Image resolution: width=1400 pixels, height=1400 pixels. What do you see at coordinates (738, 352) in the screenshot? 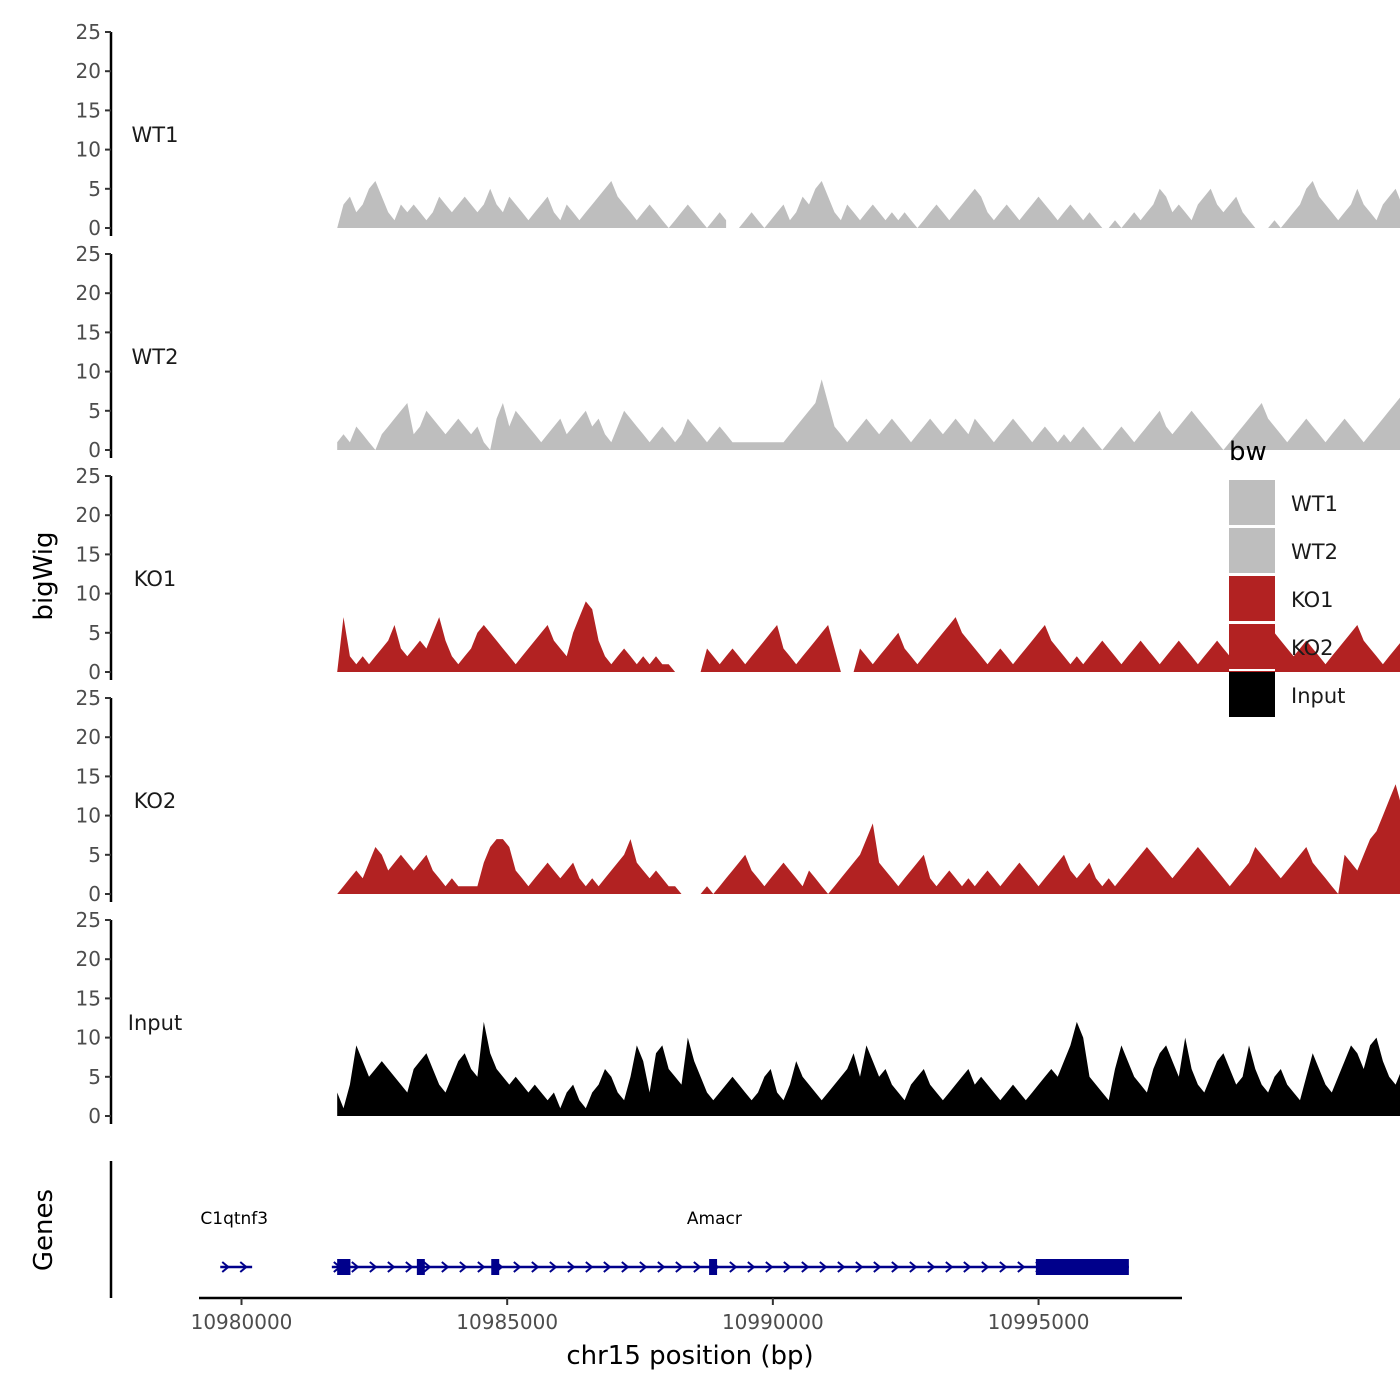
I see `panel-wt2: 0 5 10 15 20 25 WT2` at bounding box center [738, 352].